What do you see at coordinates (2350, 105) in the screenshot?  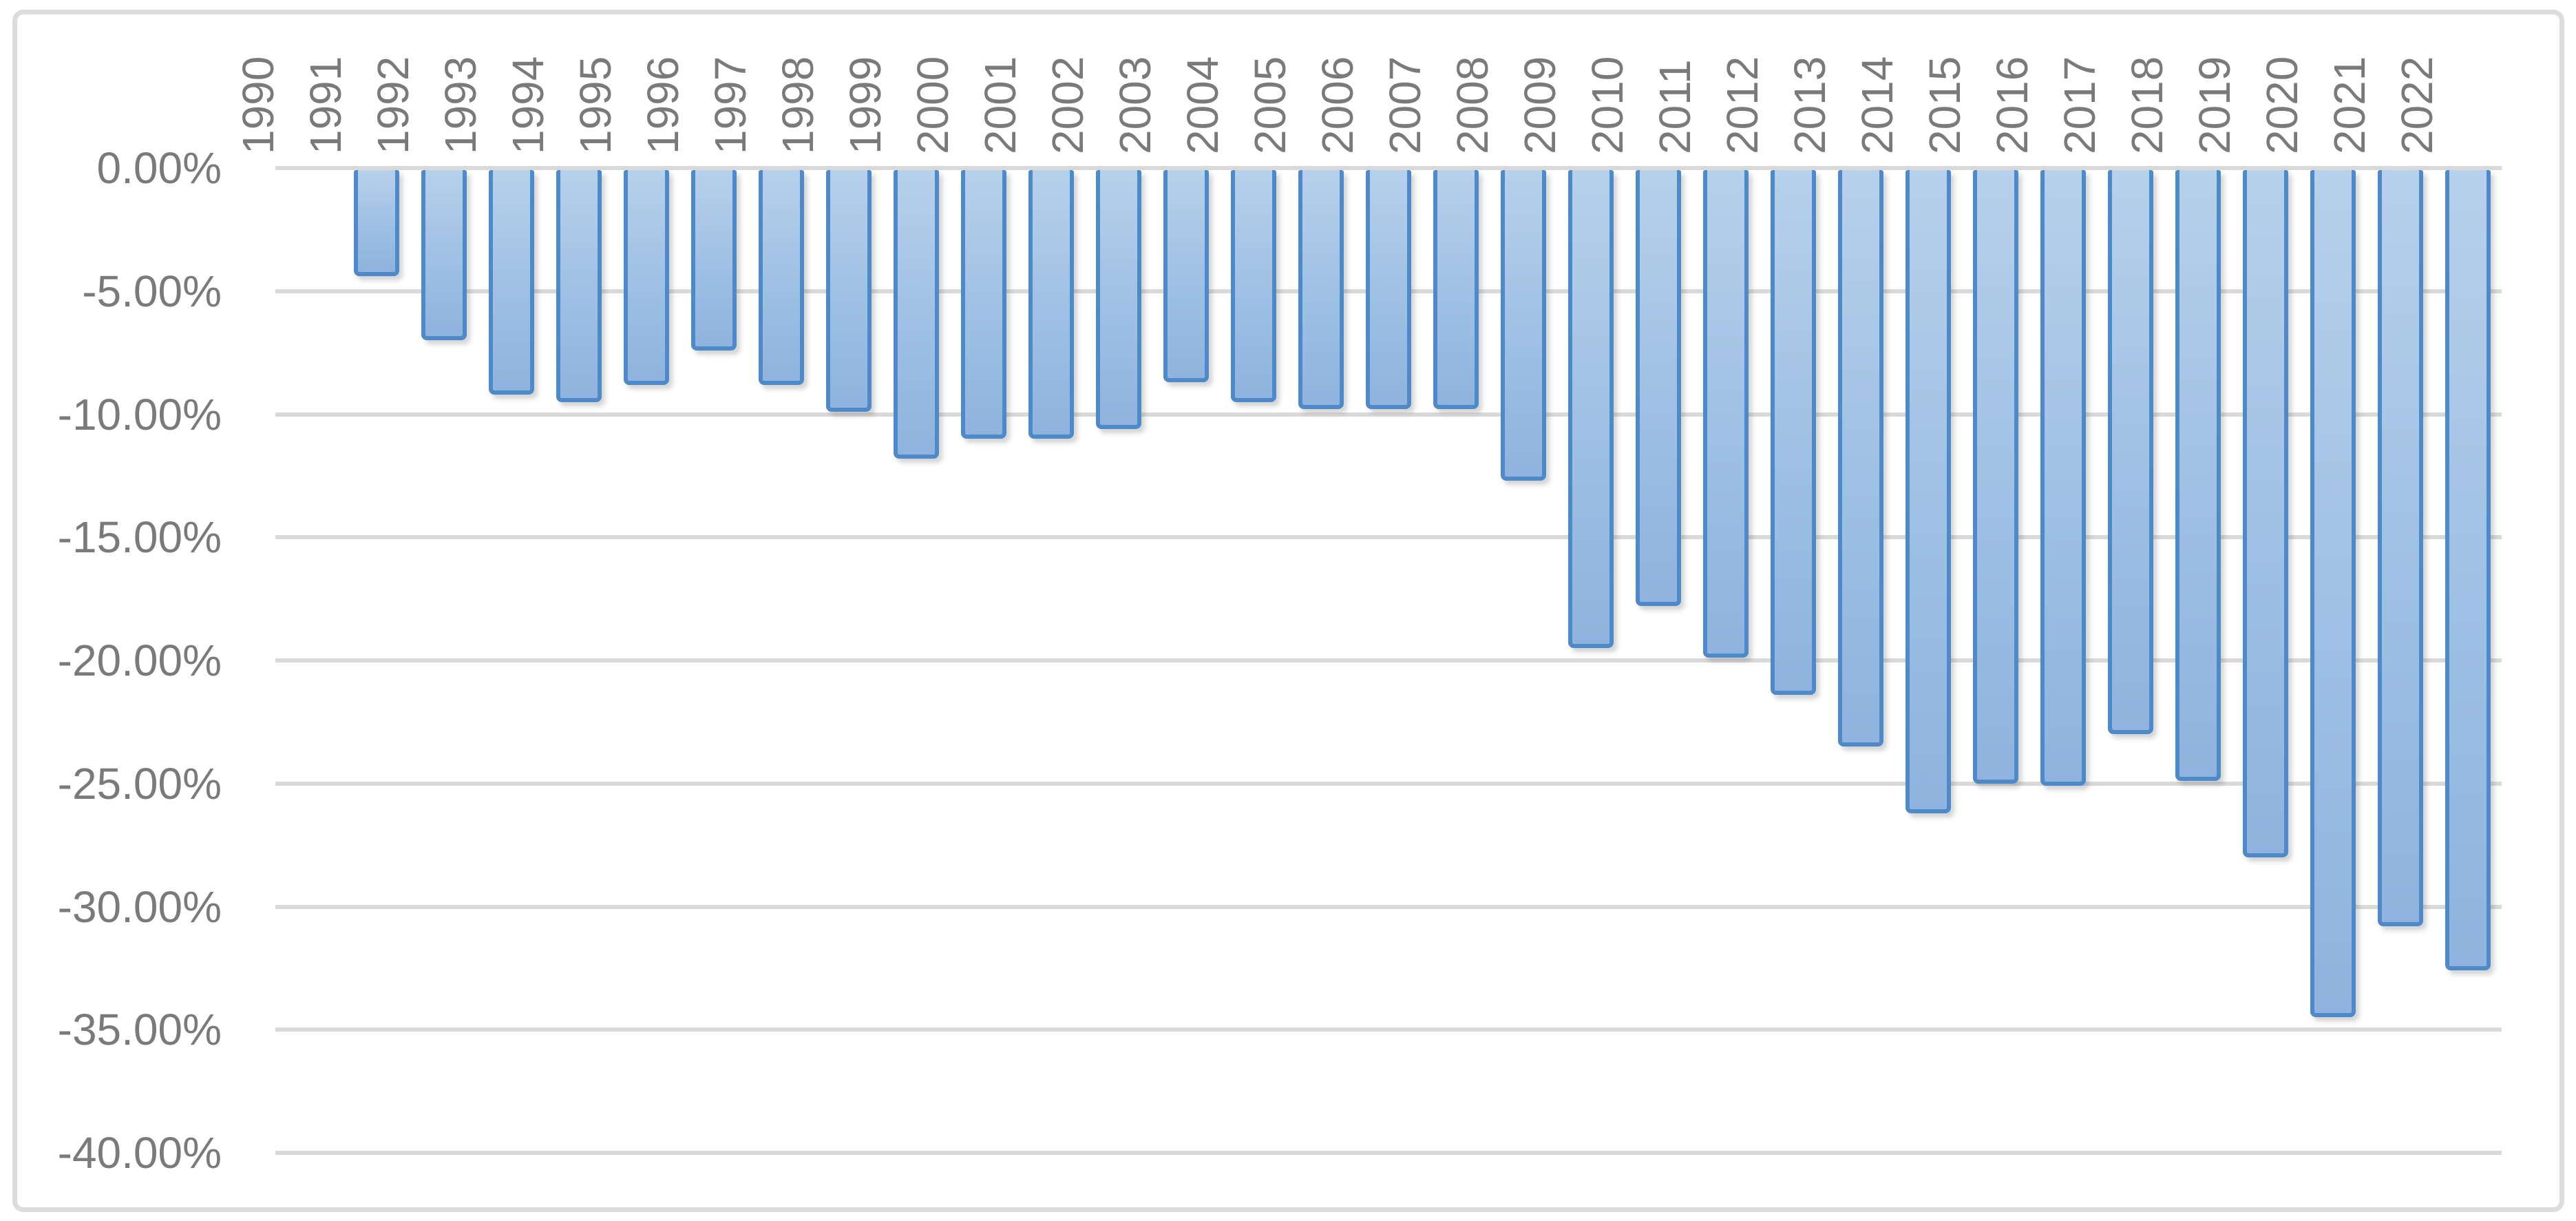 I see `x-axis-tick-label-2021: 2021` at bounding box center [2350, 105].